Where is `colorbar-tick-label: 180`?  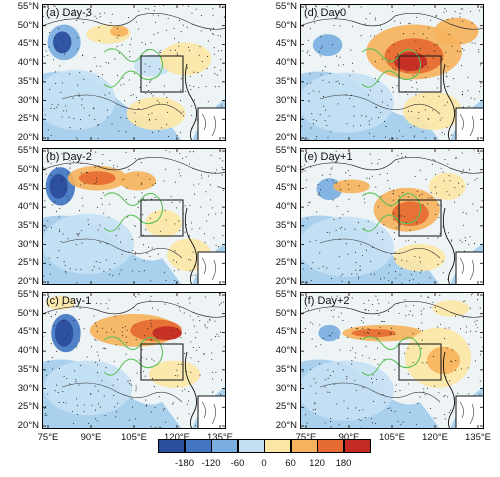 colorbar-tick-label: 180 is located at coordinates (343, 463).